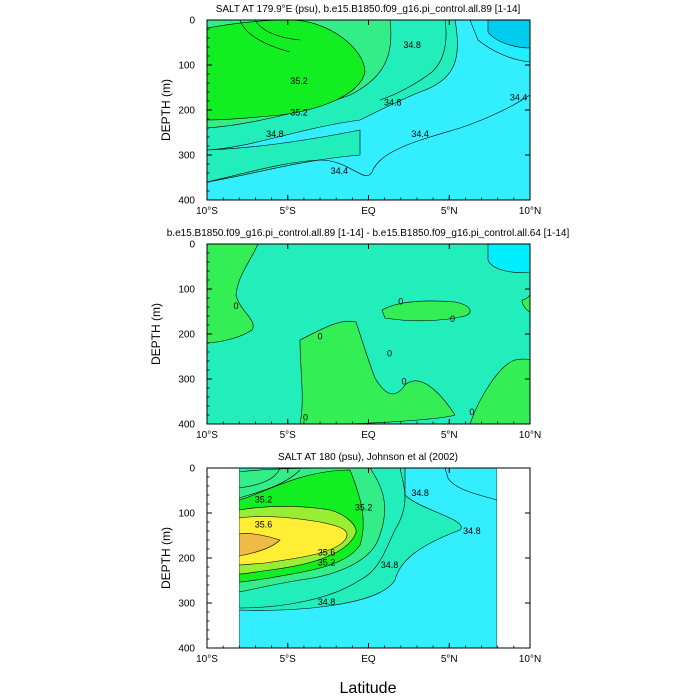 The height and width of the screenshot is (700, 700). Describe the element at coordinates (207, 435) in the screenshot. I see `panel-2-xtick-label: 10°S` at that location.